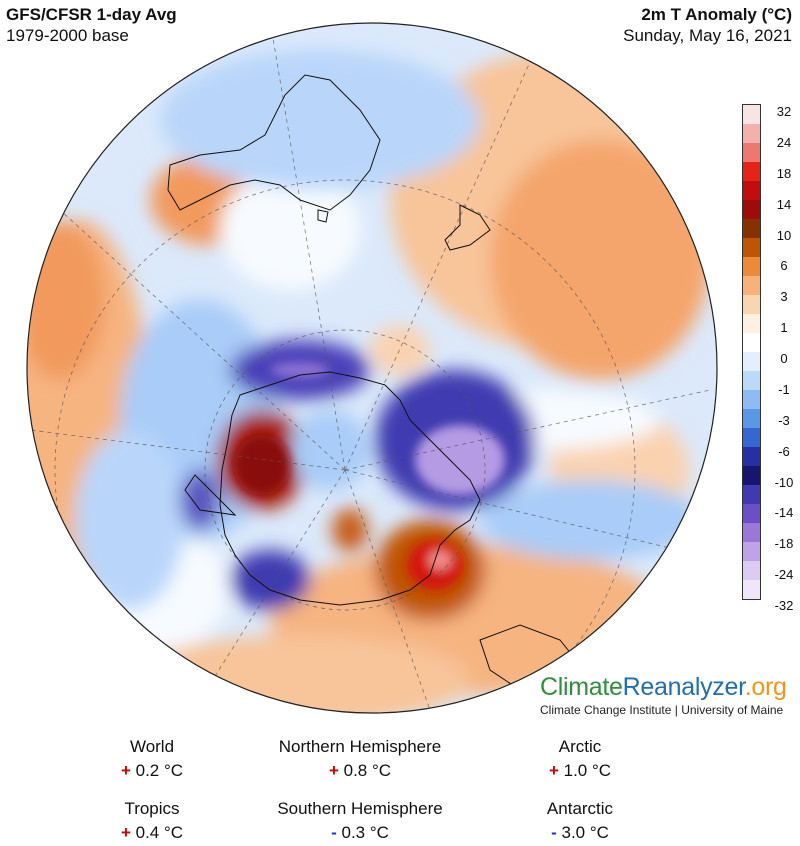 This screenshot has height=846, width=800. What do you see at coordinates (585, 832) in the screenshot?
I see `stat-number: 3.0 °C` at bounding box center [585, 832].